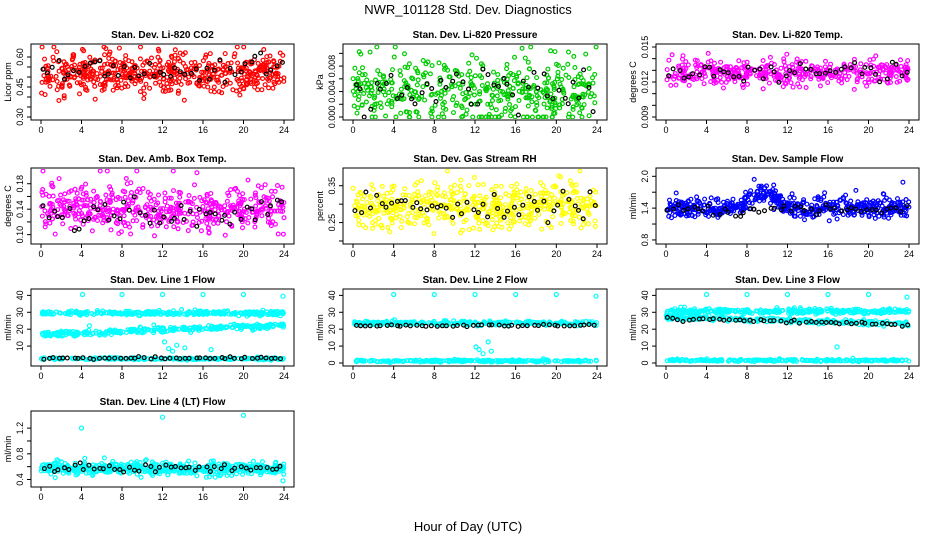 This screenshot has width=936, height=540. What do you see at coordinates (121, 254) in the screenshot?
I see `x-tick-label: 8` at bounding box center [121, 254].